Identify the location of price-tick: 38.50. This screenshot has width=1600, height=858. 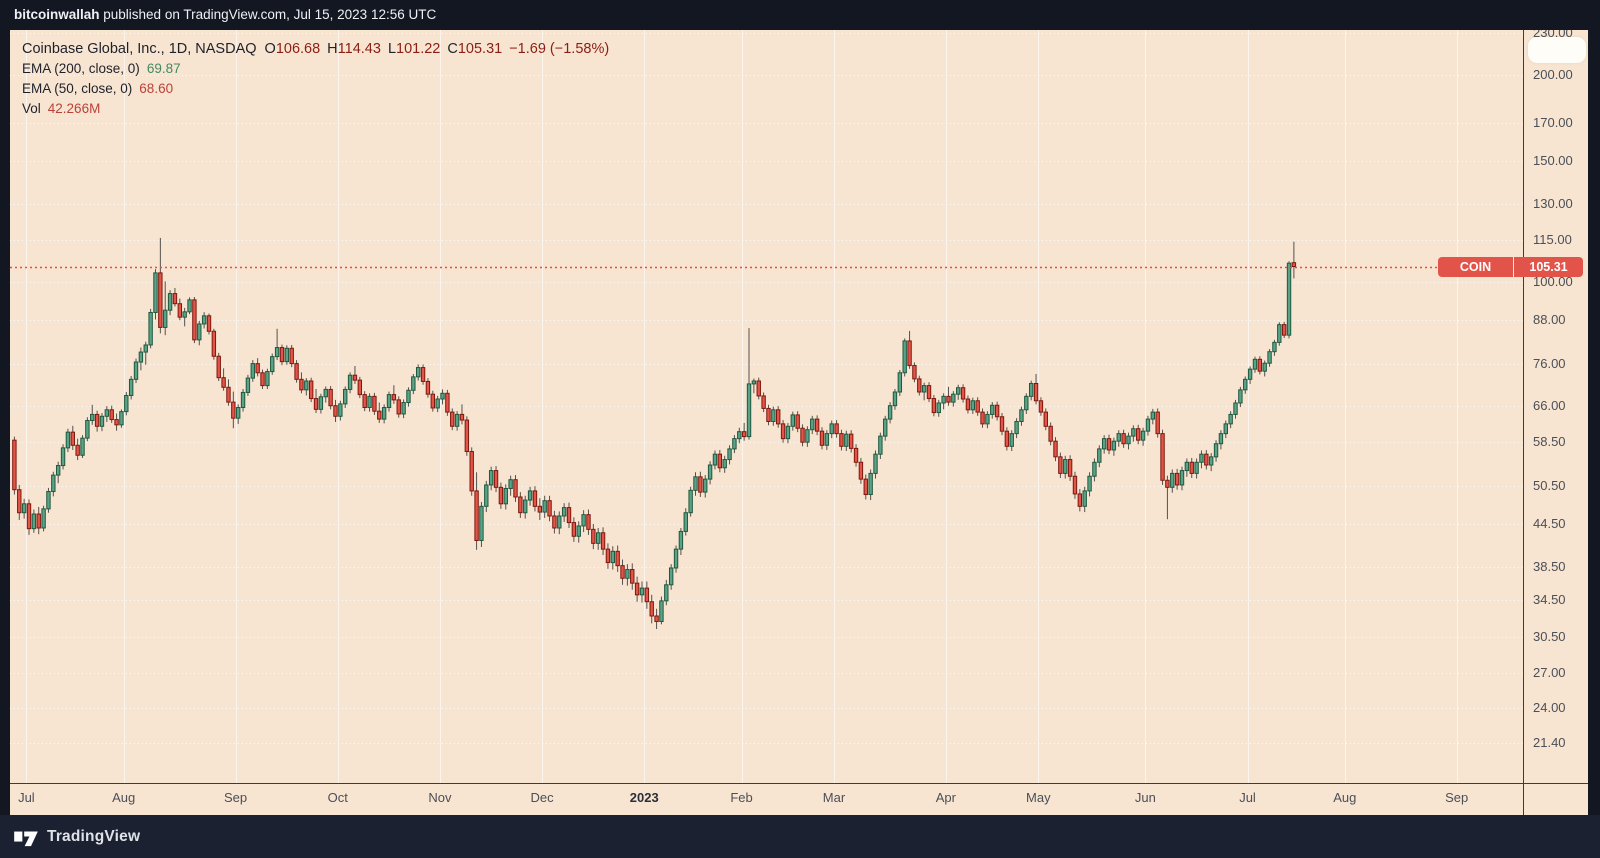
(1549, 567).